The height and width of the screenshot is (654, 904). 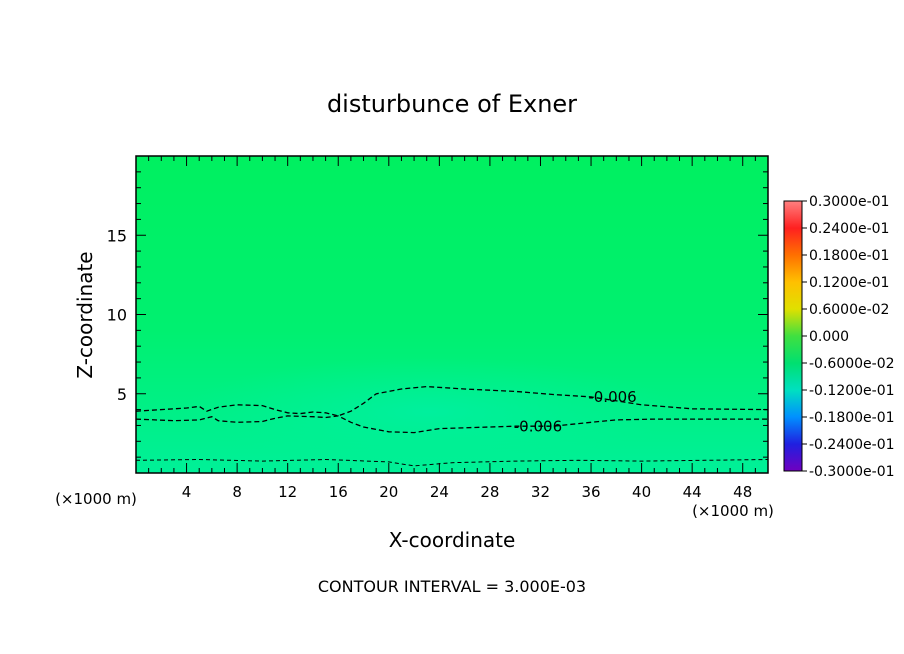 What do you see at coordinates (849, 202) in the screenshot?
I see `colorbar-label: 0.3000e-01` at bounding box center [849, 202].